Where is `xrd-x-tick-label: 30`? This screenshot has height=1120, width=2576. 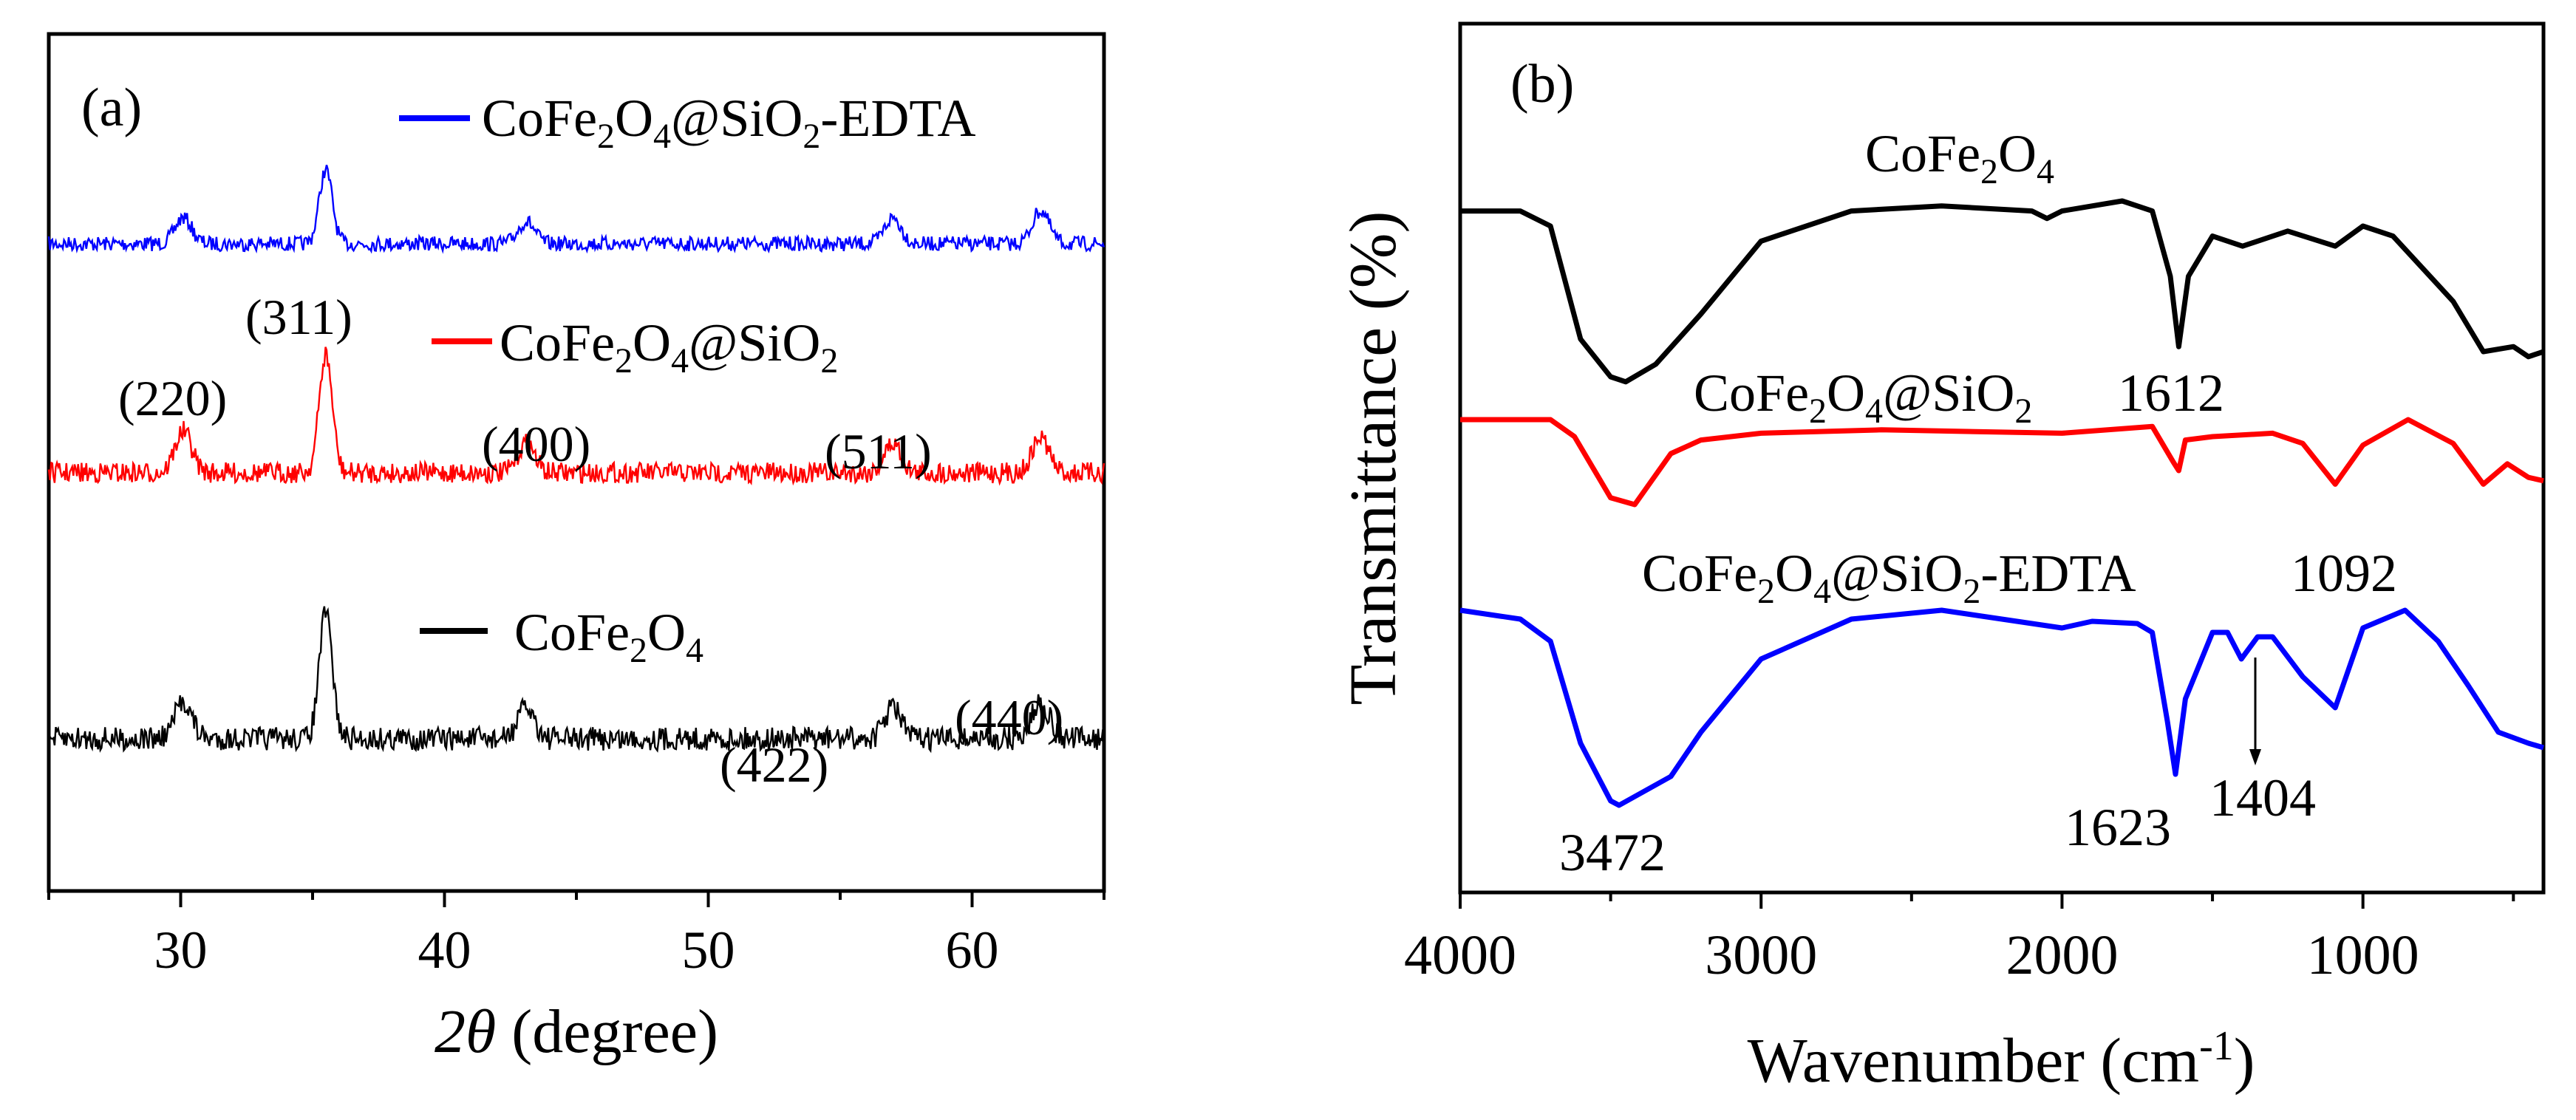 xrd-x-tick-label: 30 is located at coordinates (181, 951).